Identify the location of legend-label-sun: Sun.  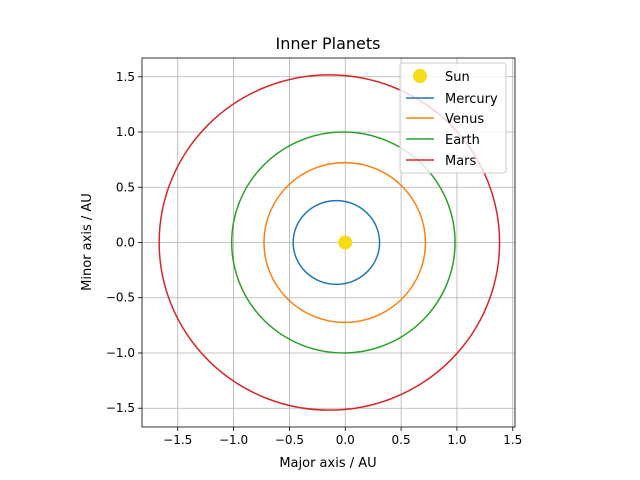
(457, 77).